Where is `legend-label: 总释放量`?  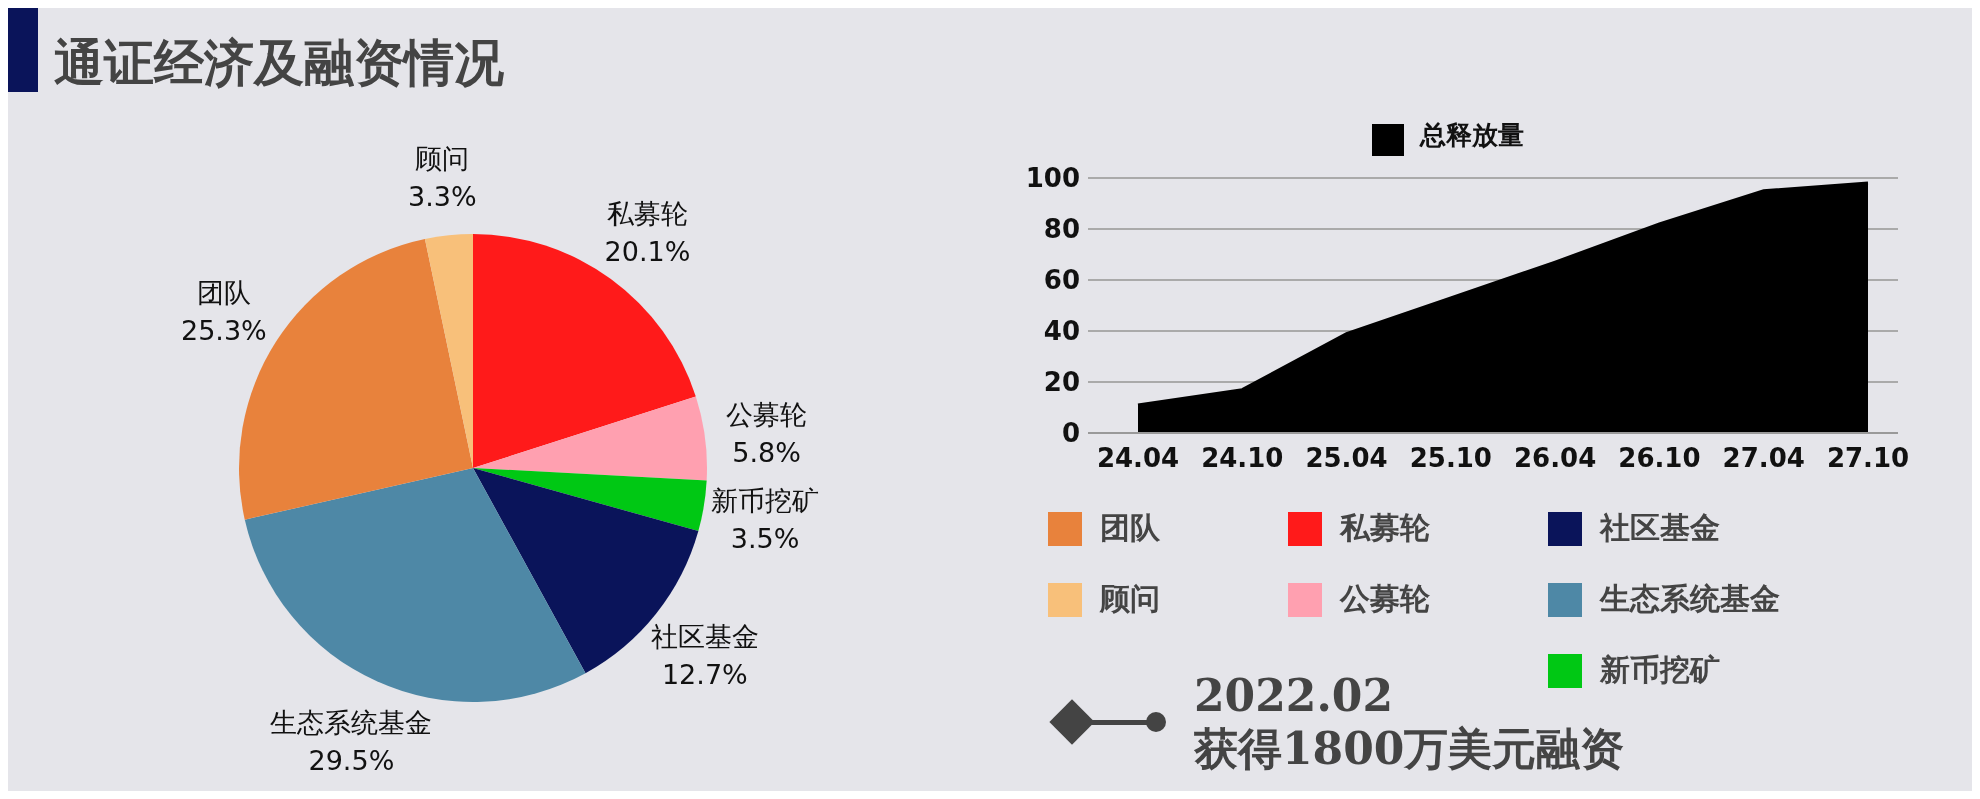
legend-label: 总释放量 is located at coordinates (1472, 135).